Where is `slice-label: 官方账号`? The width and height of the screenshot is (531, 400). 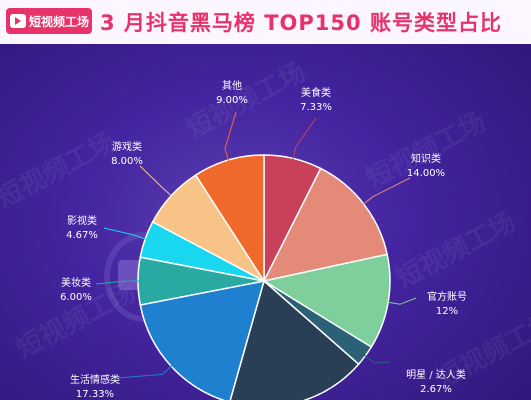 slice-label: 官方账号 is located at coordinates (447, 296).